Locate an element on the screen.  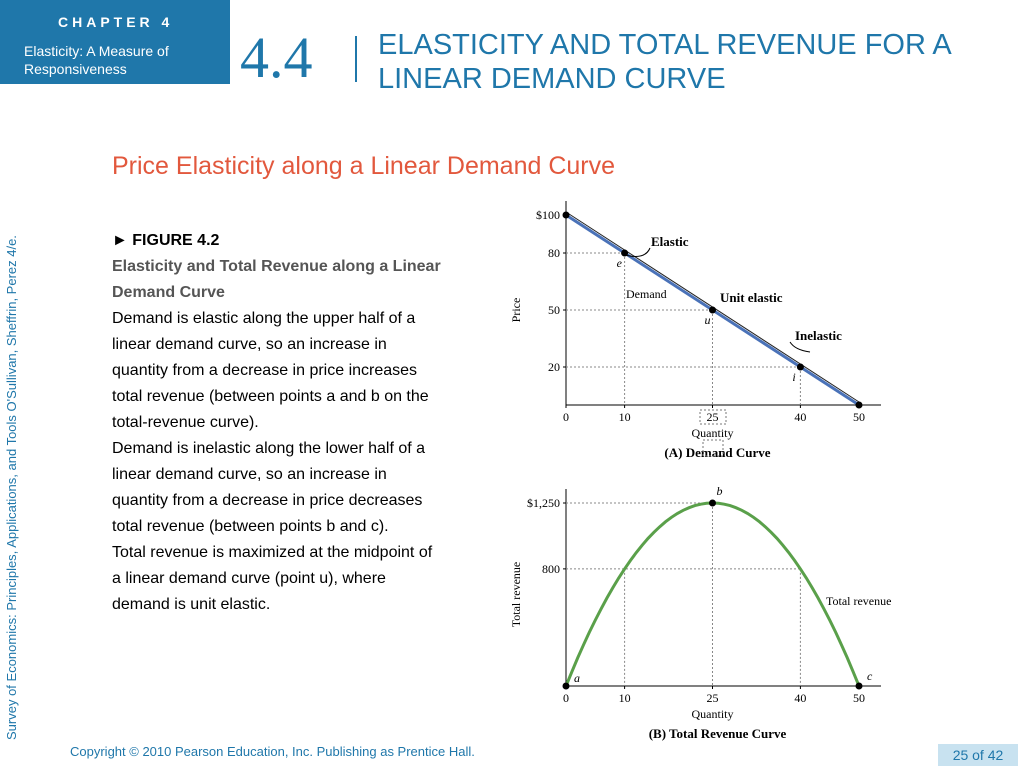
revenue-point-label: c is located at coordinates (870, 676).